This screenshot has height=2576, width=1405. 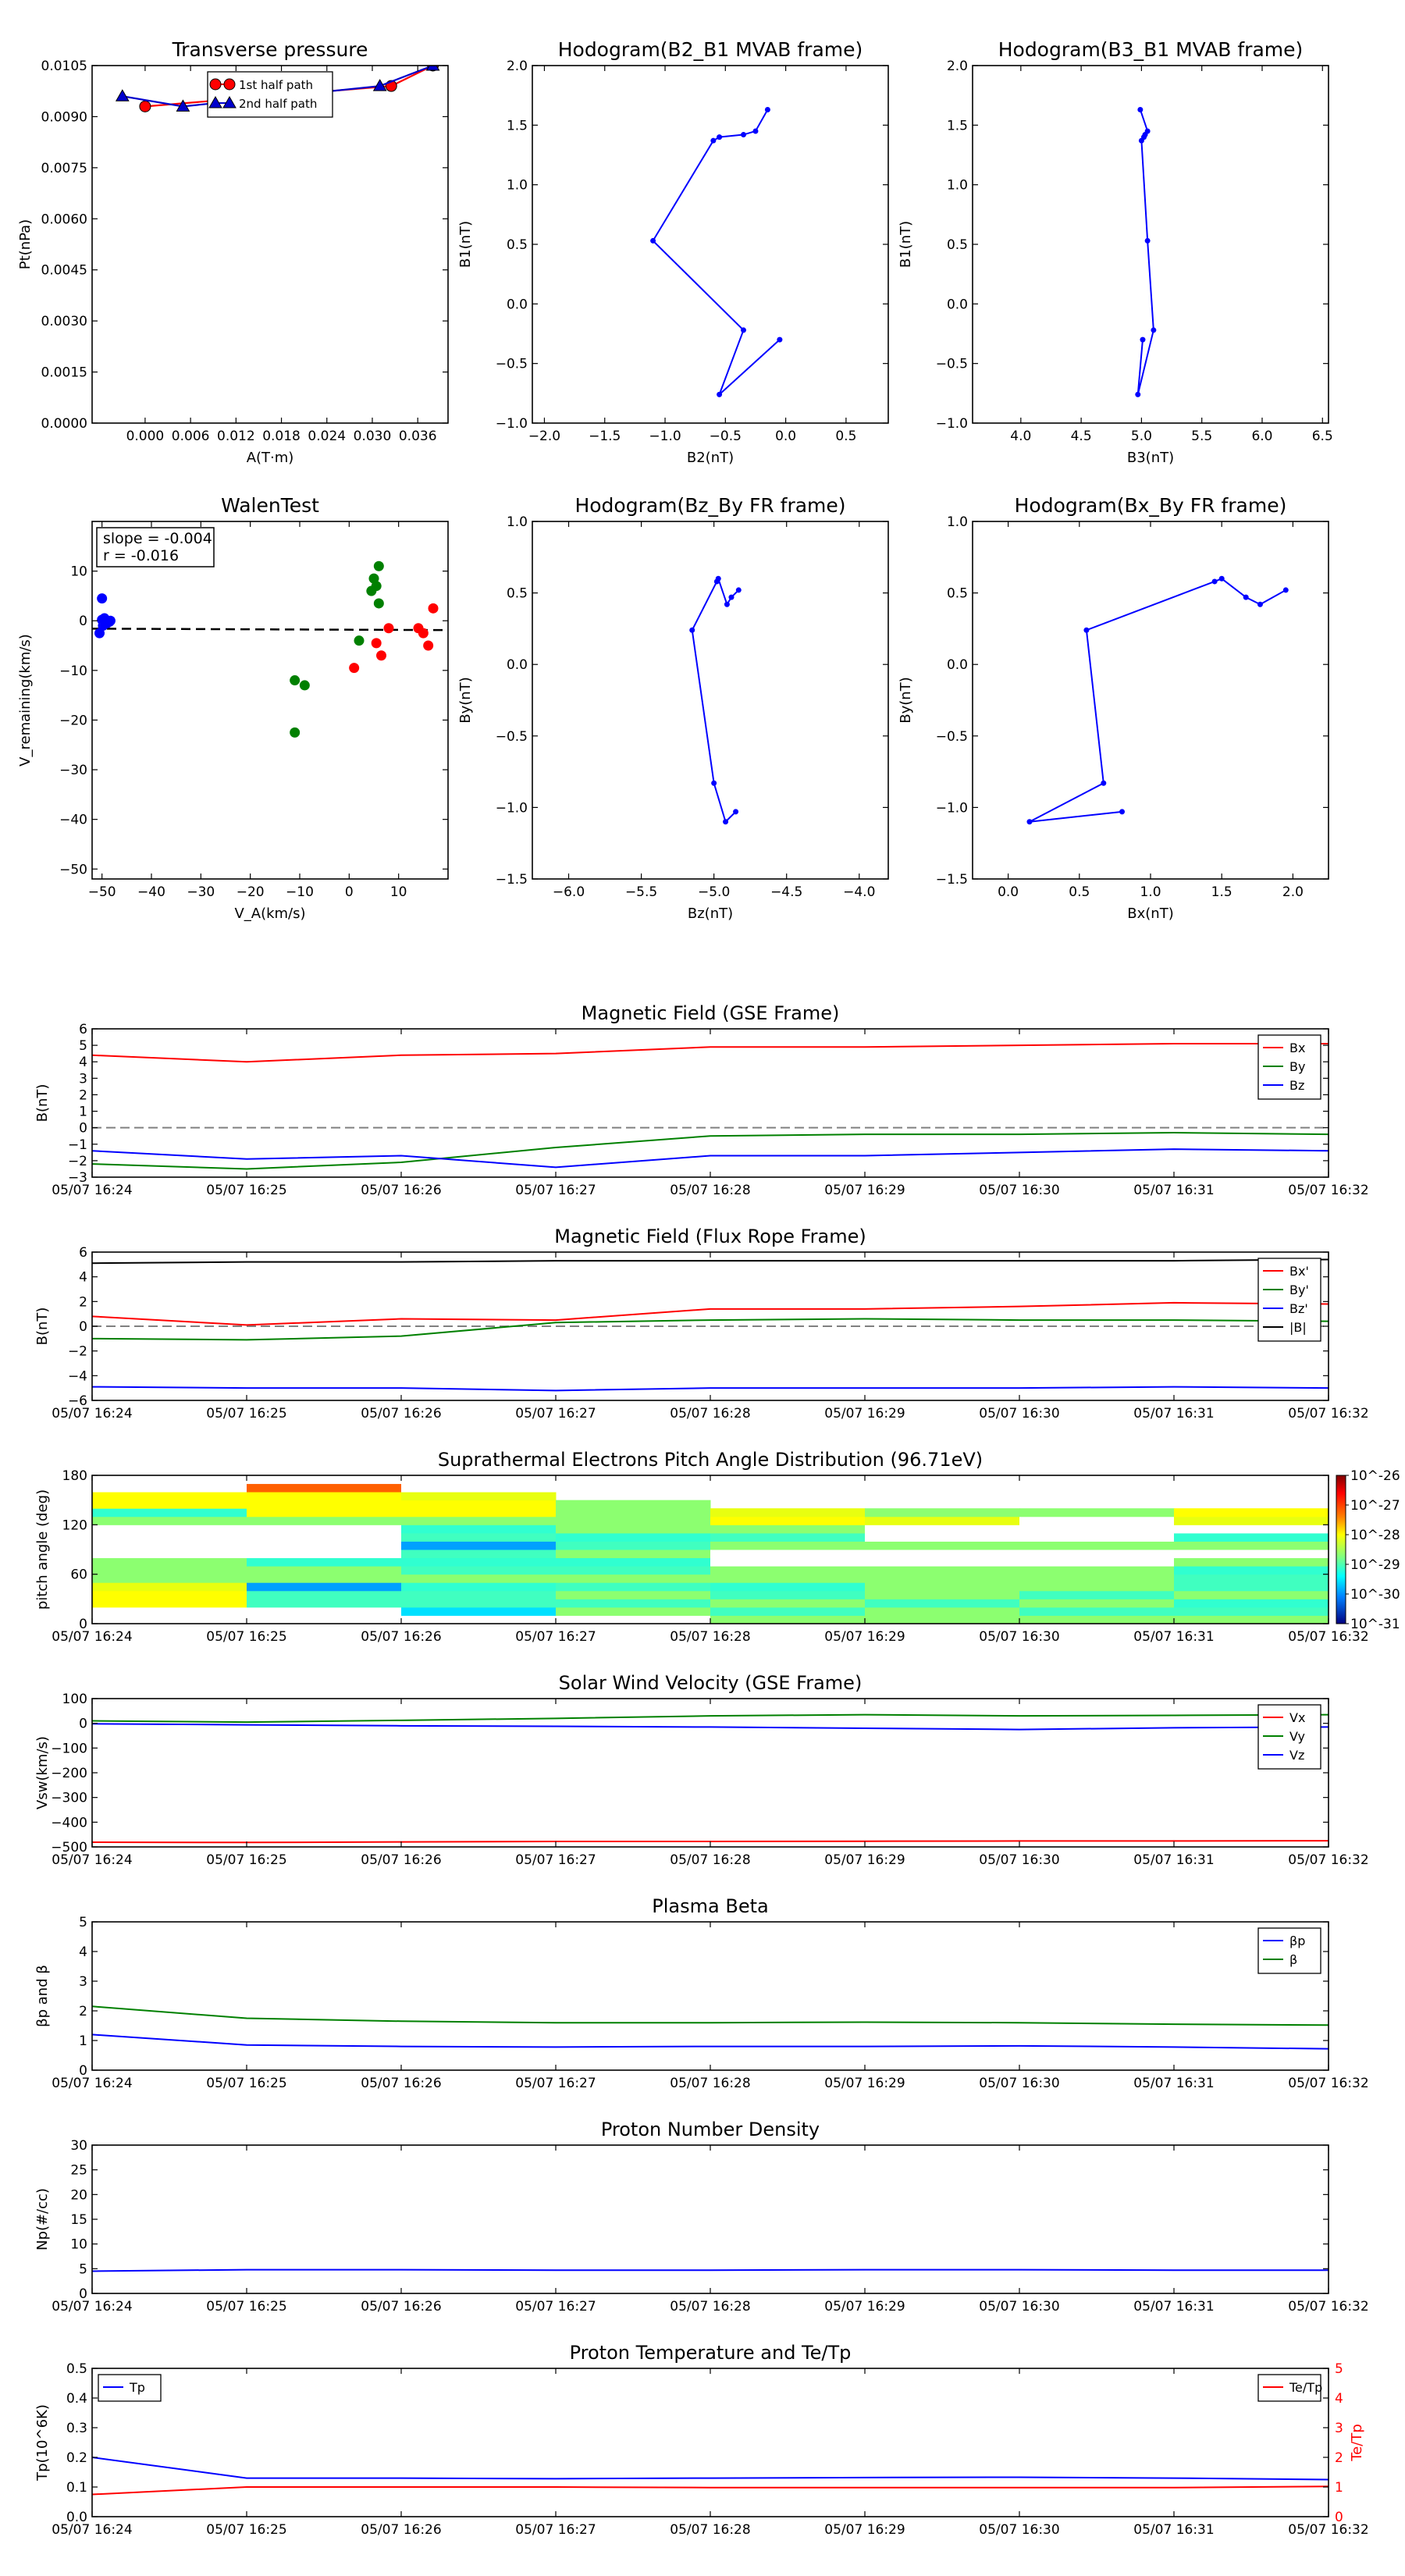 I want to click on chart-title: Proton Number Density, so click(x=711, y=2129).